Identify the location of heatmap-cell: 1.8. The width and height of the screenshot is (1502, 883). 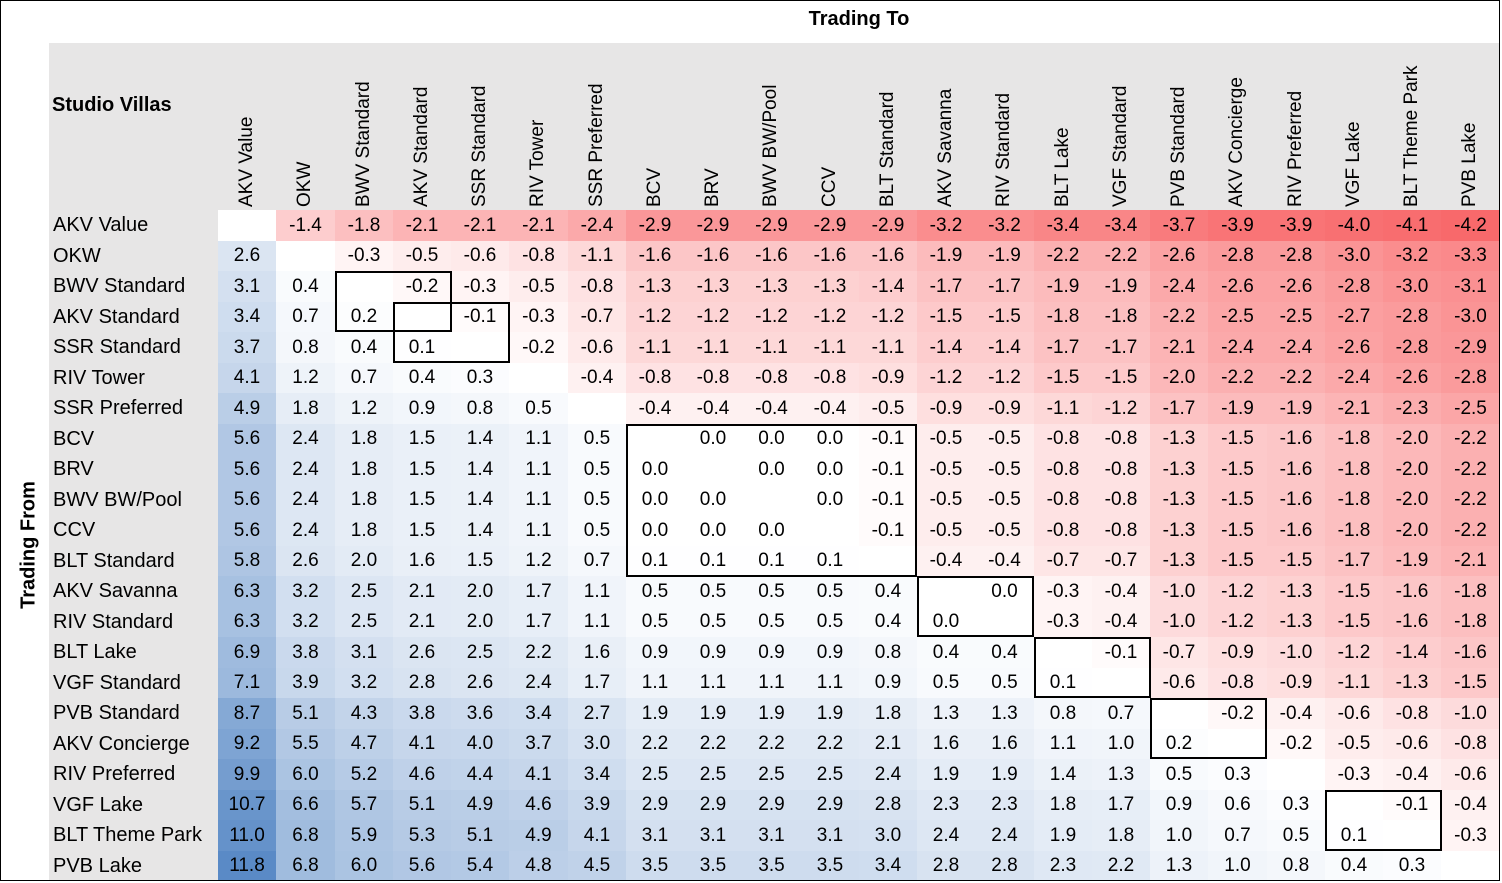
(888, 713).